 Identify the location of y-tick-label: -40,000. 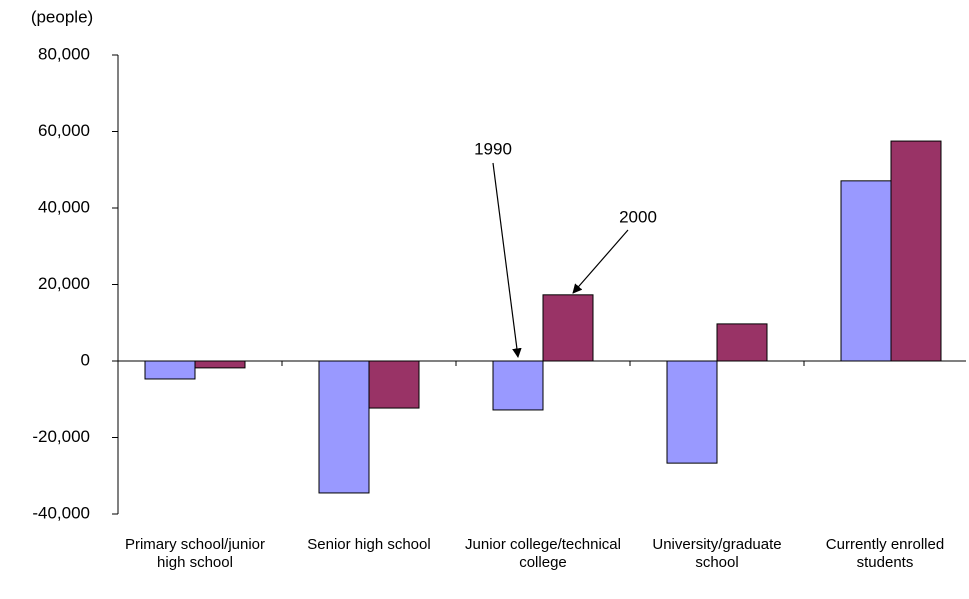
(61, 512).